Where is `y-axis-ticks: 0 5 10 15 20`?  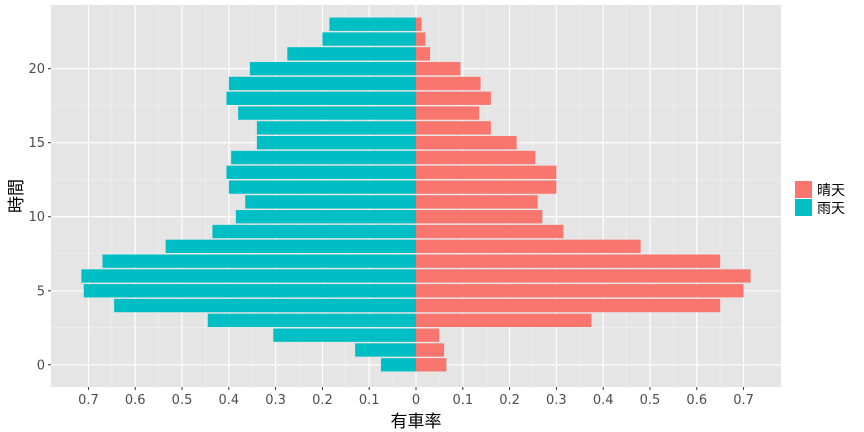 y-axis-ticks: 0 5 10 15 20 is located at coordinates (39, 217).